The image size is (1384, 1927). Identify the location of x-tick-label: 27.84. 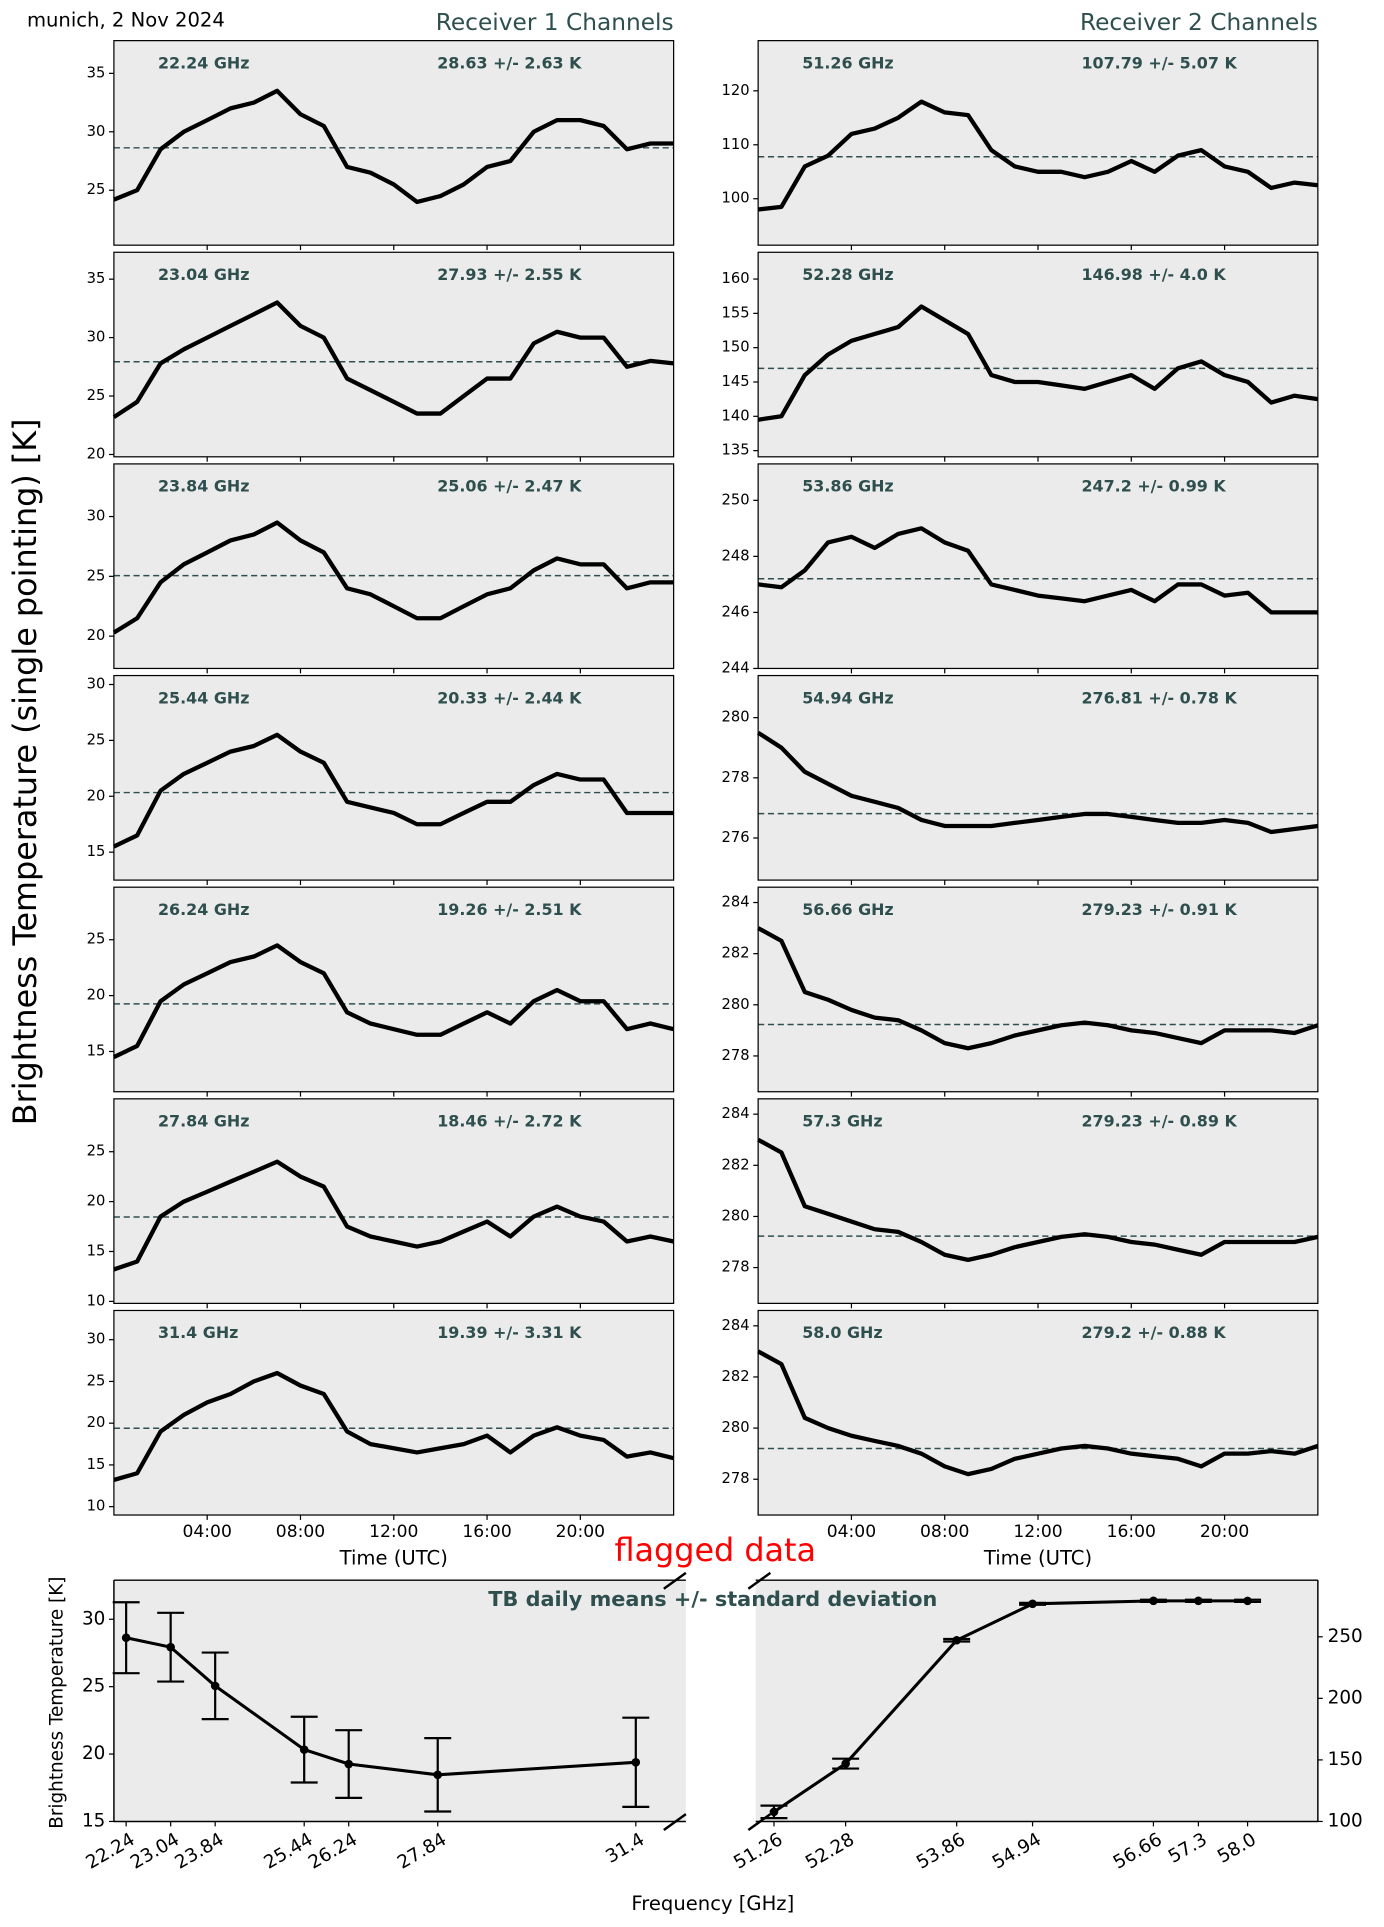
(422, 1851).